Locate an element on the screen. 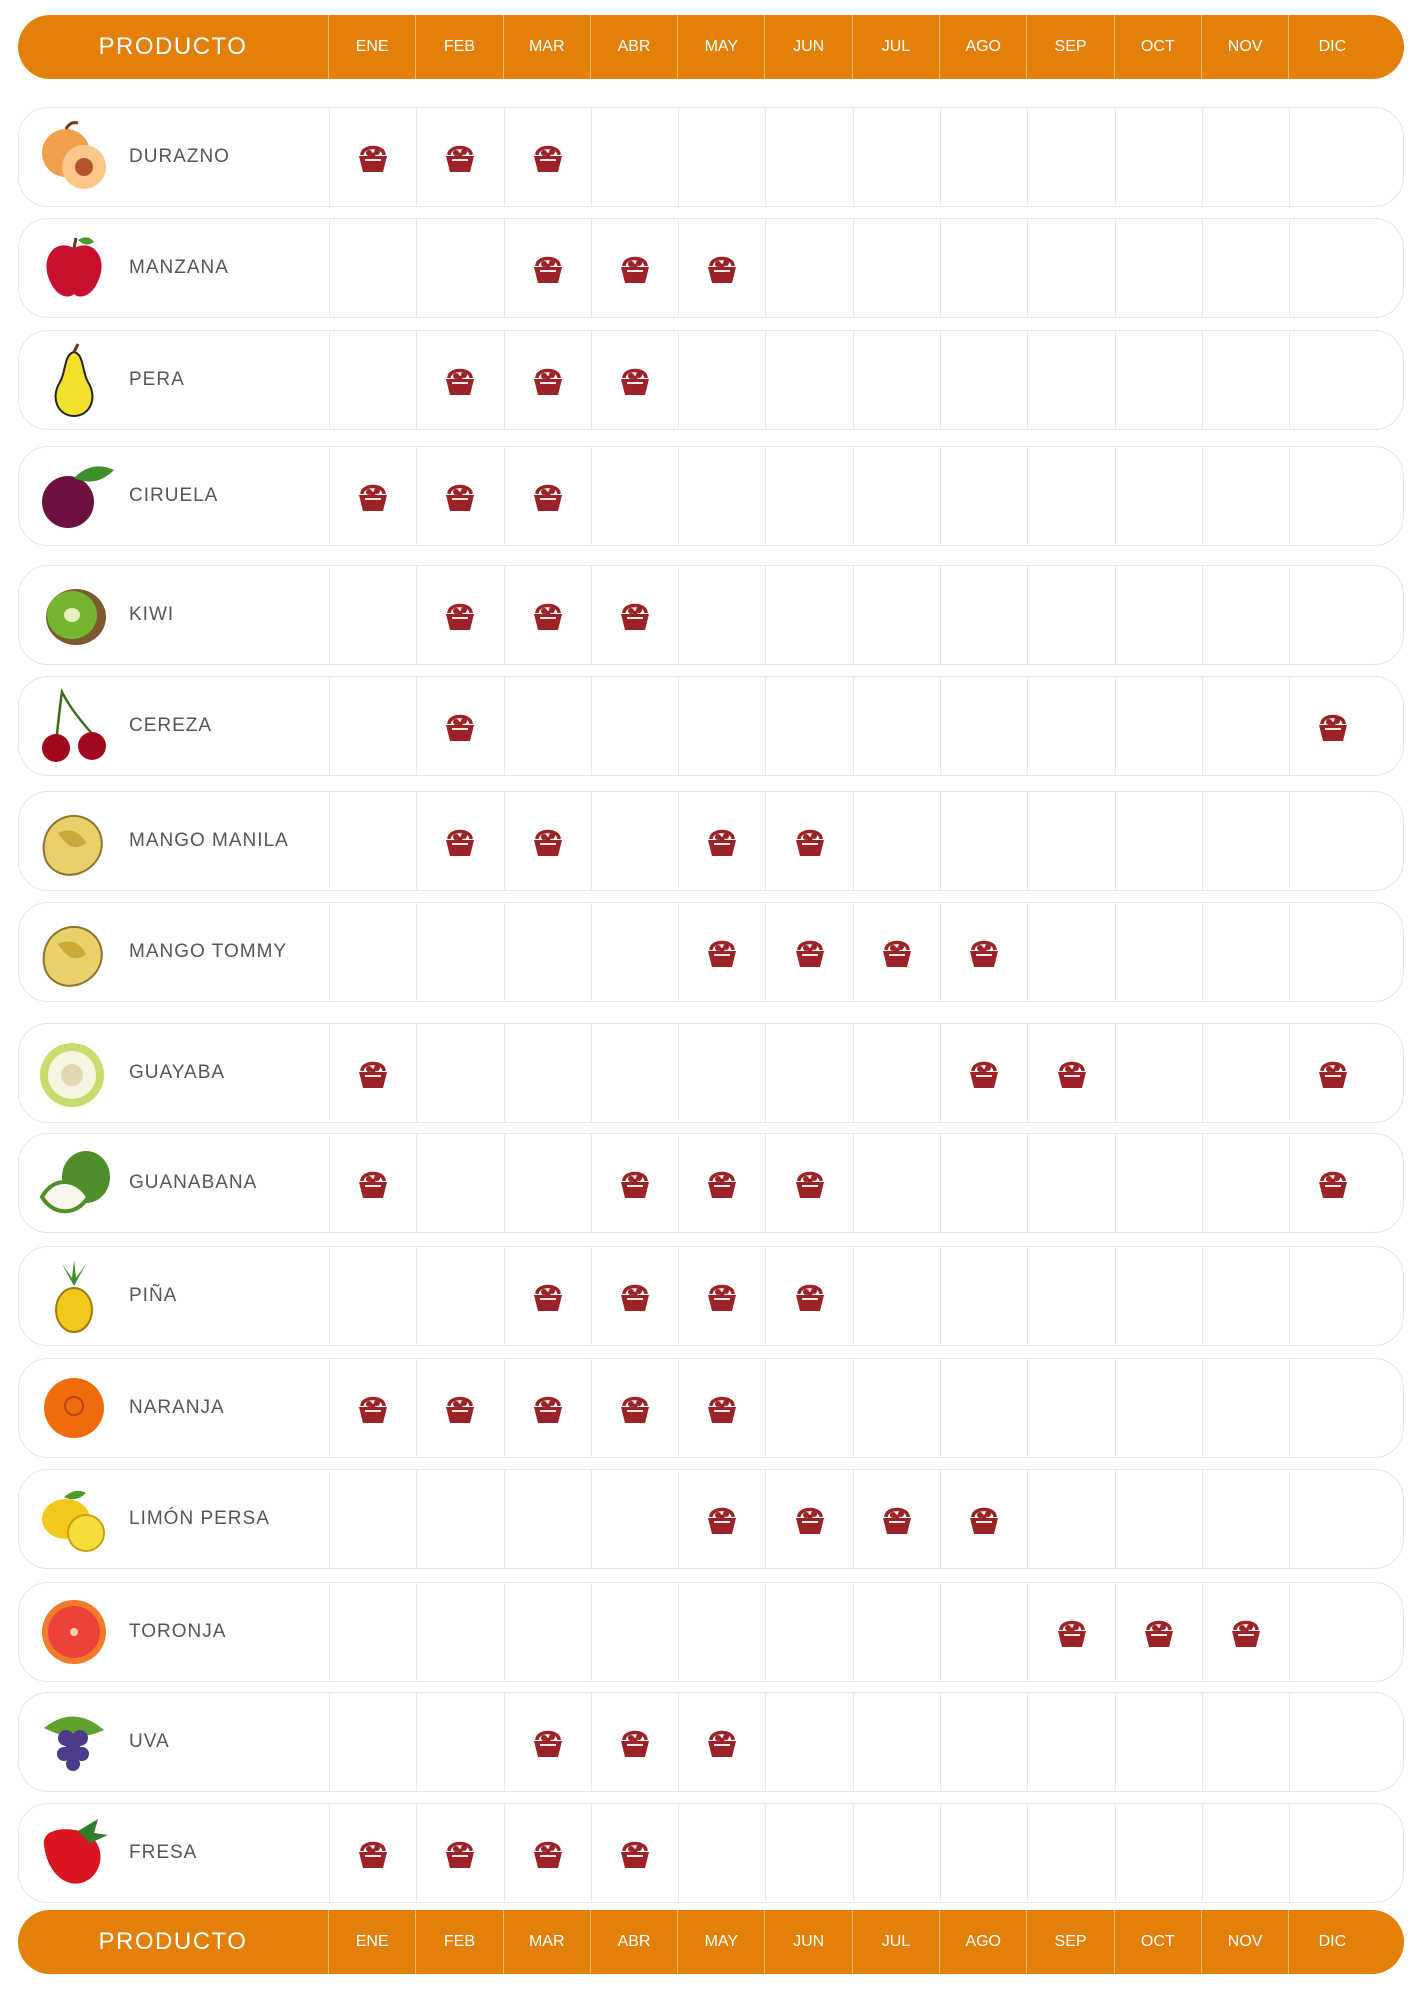  product-cell: FRESA is located at coordinates (174, 1853).